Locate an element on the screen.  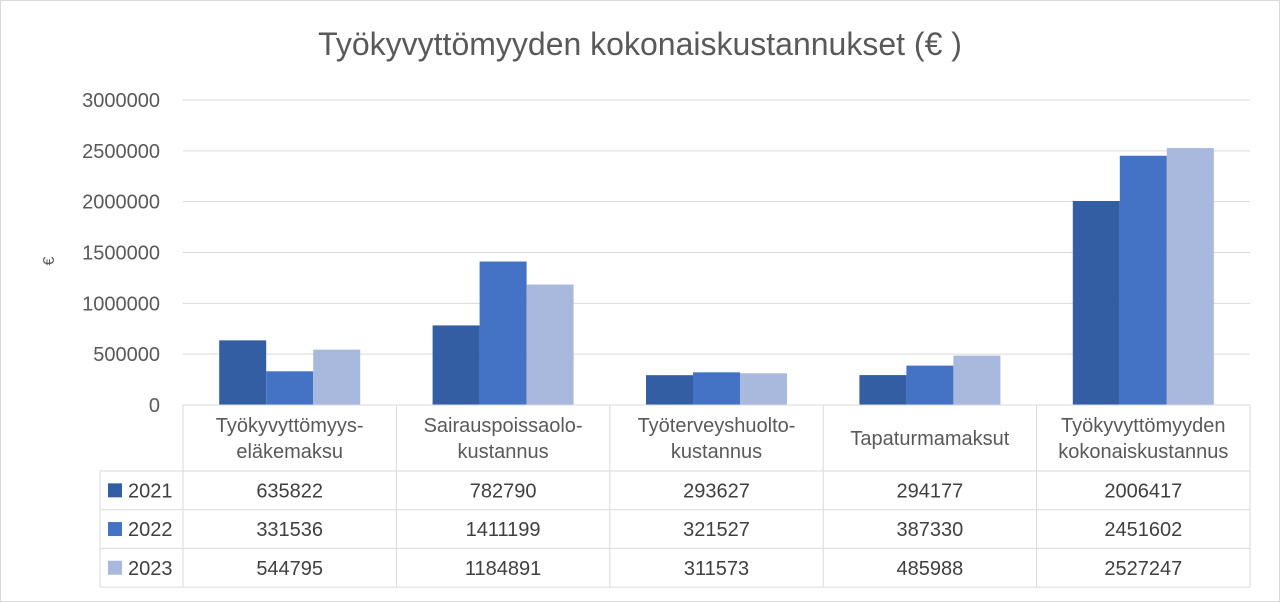
data-label: 1184891 is located at coordinates (503, 569).